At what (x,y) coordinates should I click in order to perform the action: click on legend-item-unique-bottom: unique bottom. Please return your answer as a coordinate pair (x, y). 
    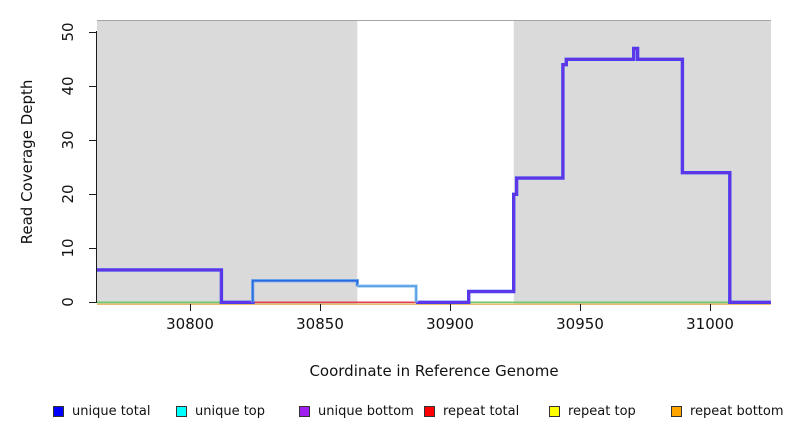
    Looking at the image, I should click on (356, 411).